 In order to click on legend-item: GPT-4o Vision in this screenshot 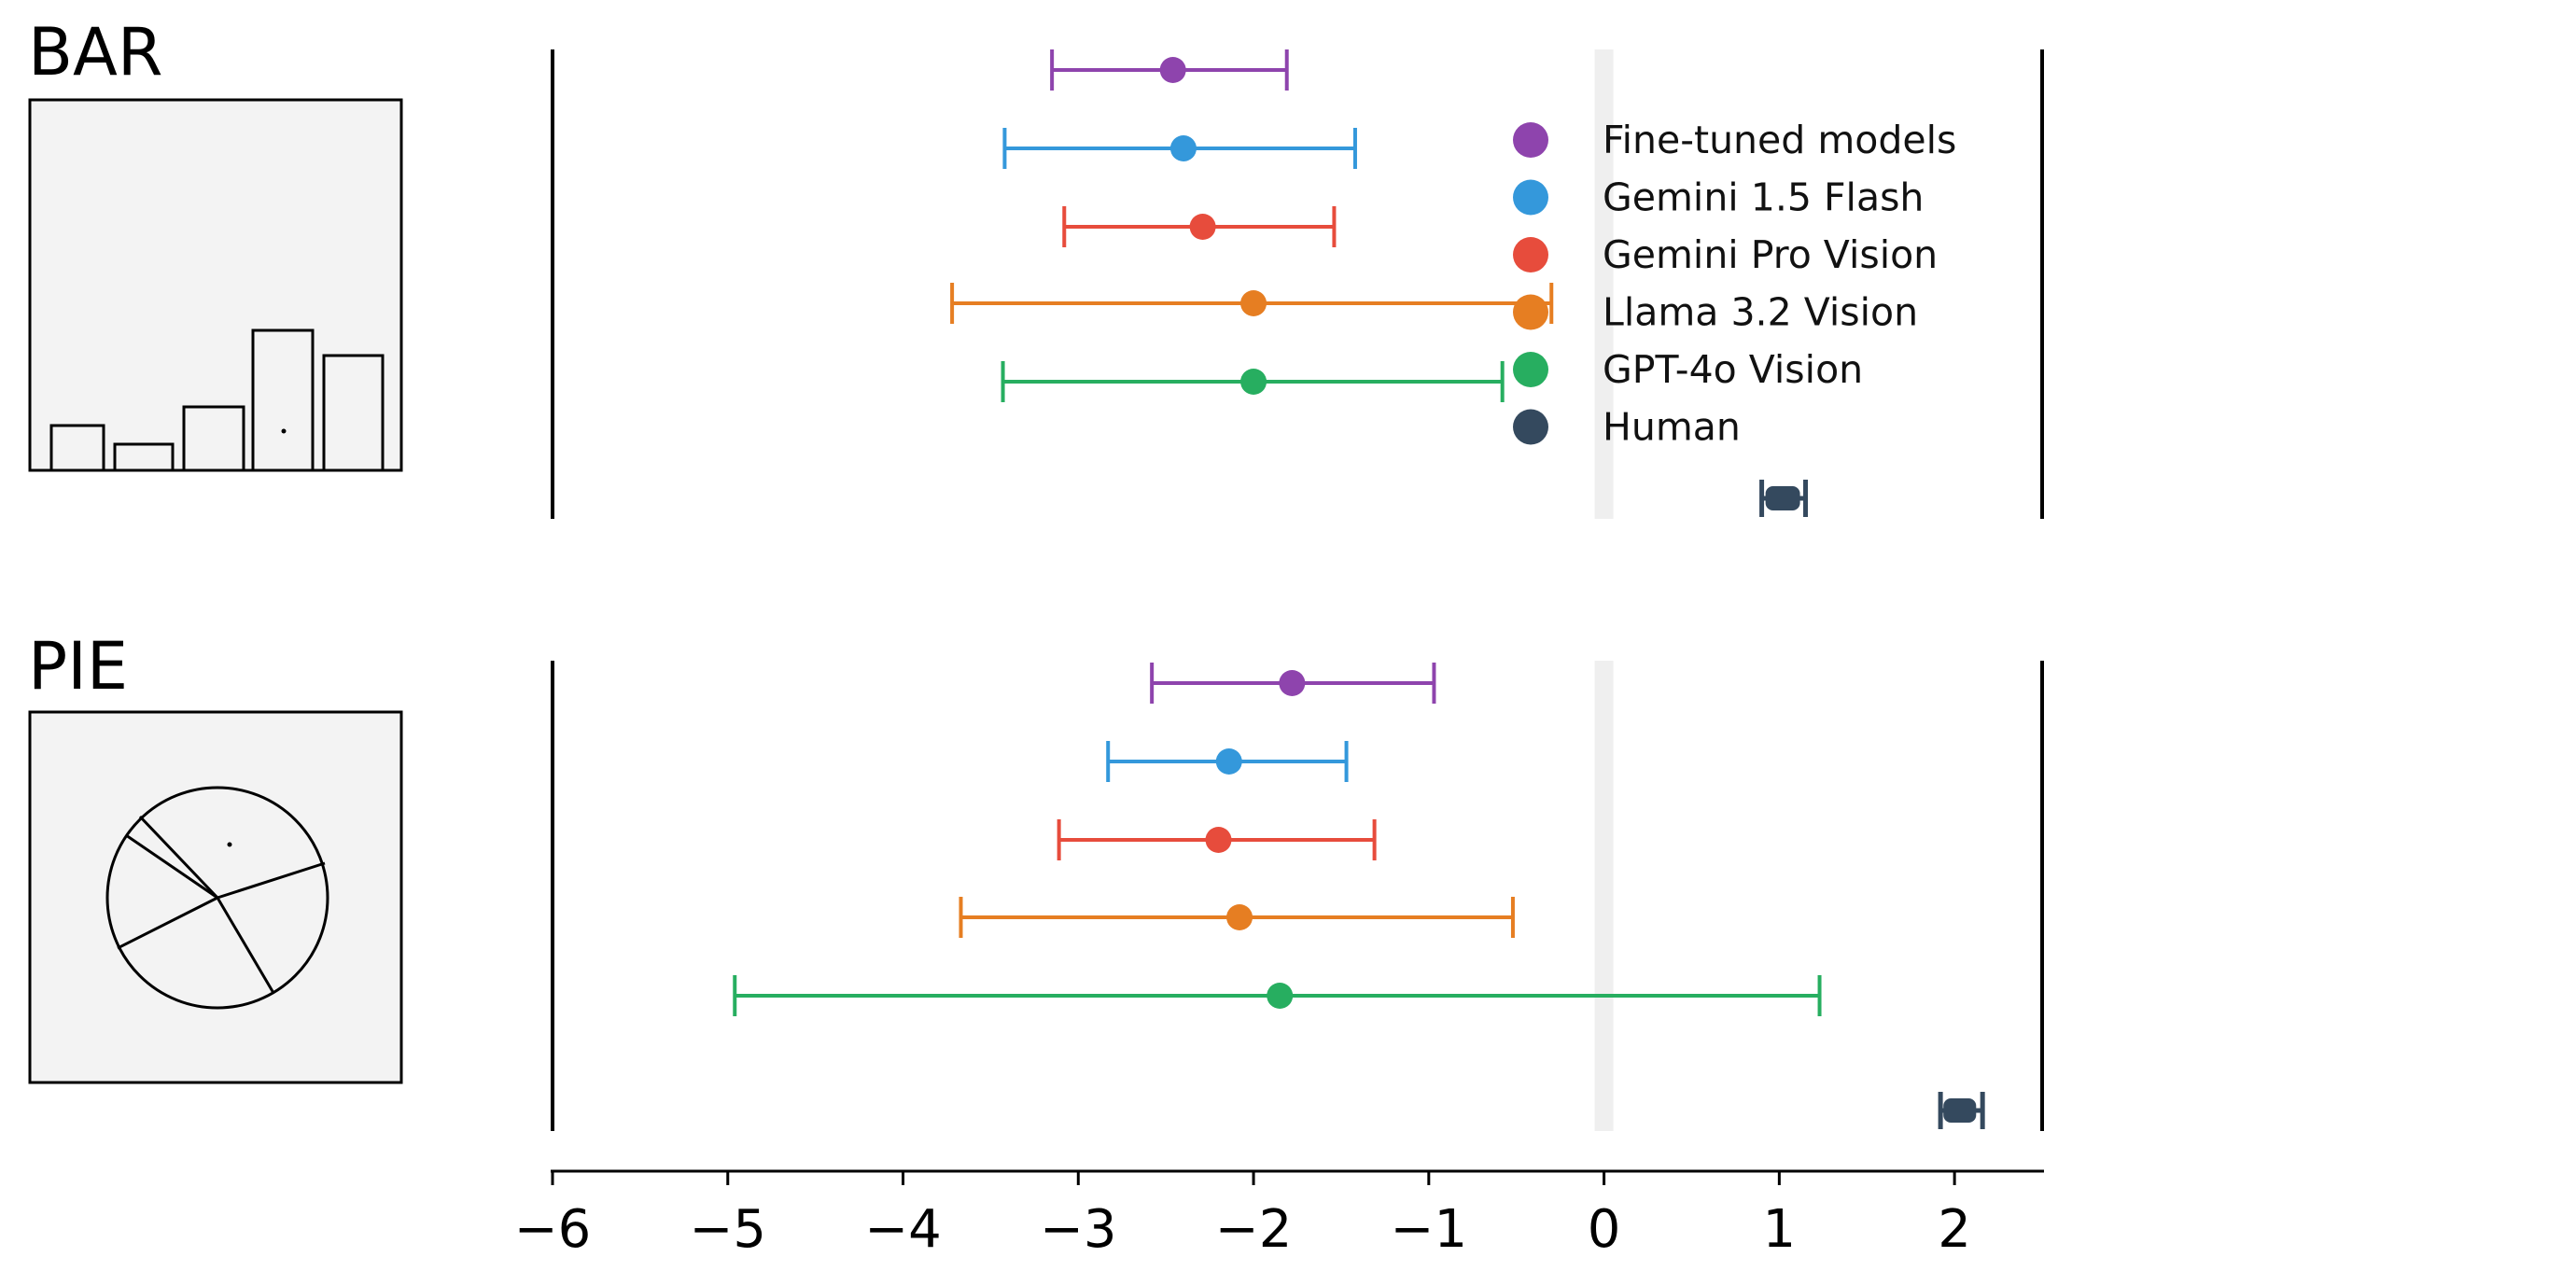, I will do `click(1688, 369)`.